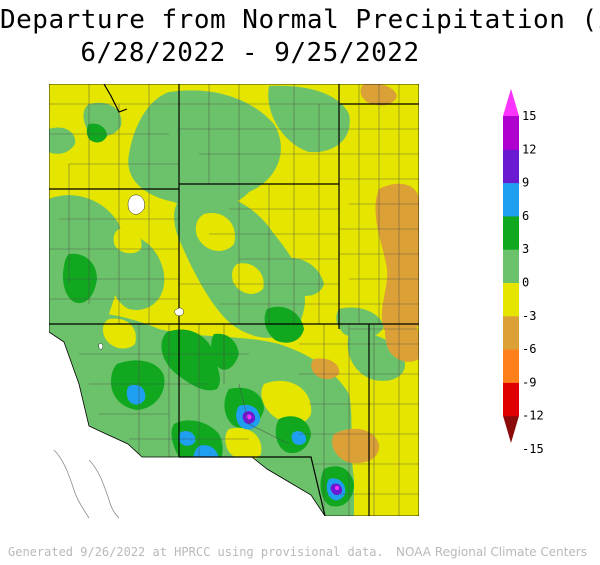 Image resolution: width=600 pixels, height=565 pixels. What do you see at coordinates (491, 552) in the screenshot?
I see `noaa-credit: NOAA Regional Climate Centers` at bounding box center [491, 552].